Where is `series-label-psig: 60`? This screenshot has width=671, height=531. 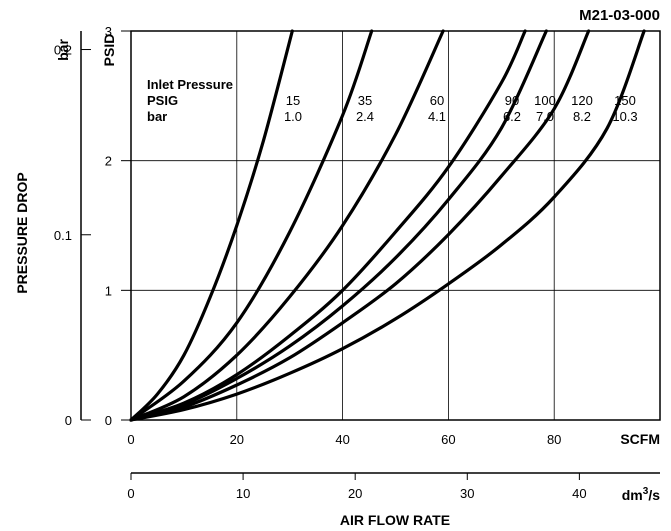
series-label-psig: 60 is located at coordinates (437, 100).